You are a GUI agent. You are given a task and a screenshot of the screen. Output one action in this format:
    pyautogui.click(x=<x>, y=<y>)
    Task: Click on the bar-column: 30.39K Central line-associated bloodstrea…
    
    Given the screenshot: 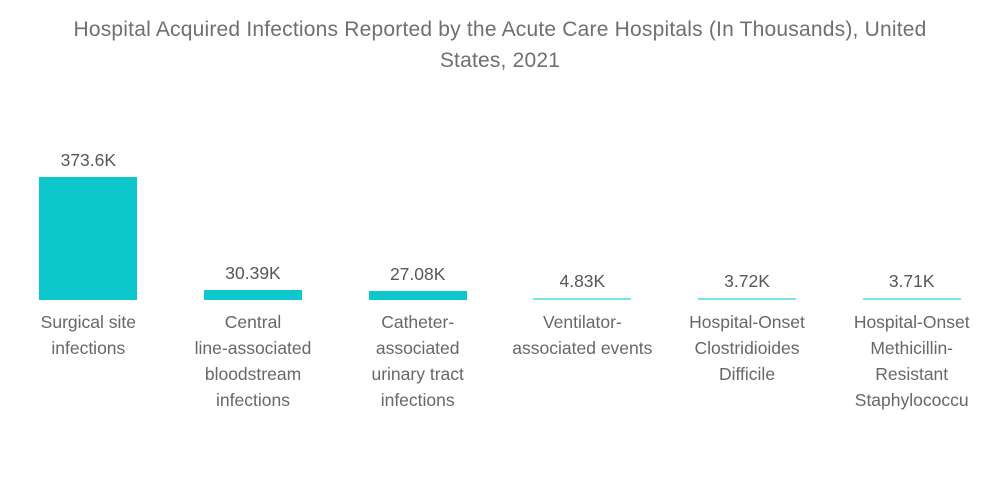 What is the action you would take?
    pyautogui.click(x=253, y=271)
    